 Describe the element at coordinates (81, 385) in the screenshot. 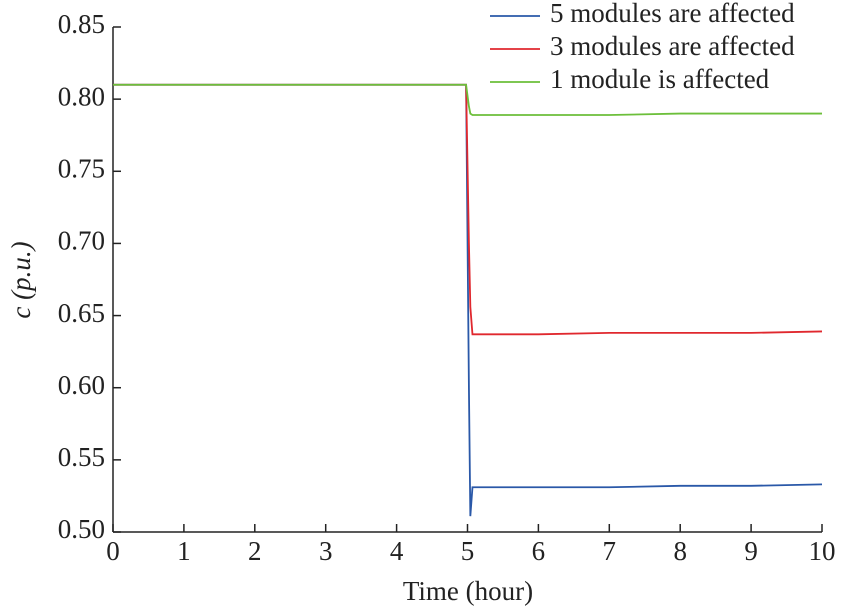

I see `y-tick-label: 0.60` at that location.